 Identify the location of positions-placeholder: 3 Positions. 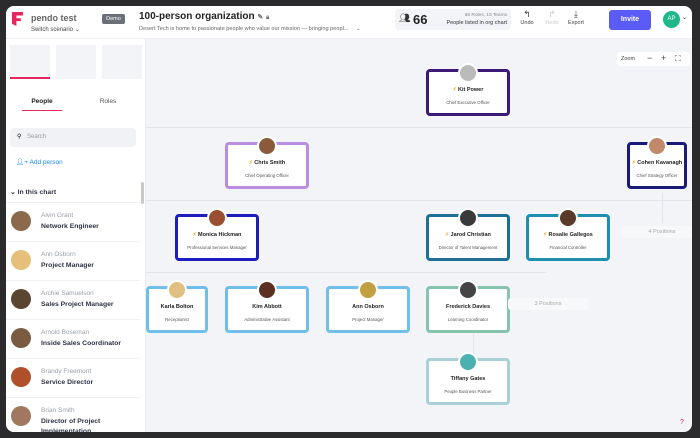
(548, 304).